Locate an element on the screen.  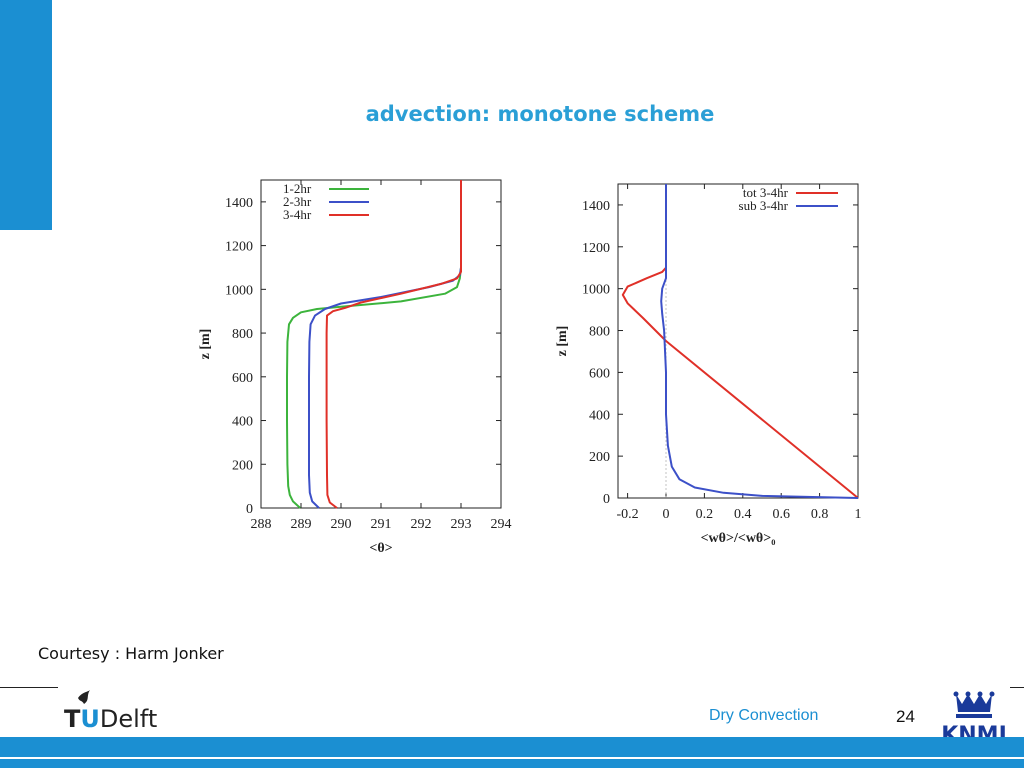
slide-title: advection: monotone scheme is located at coordinates (540, 114).